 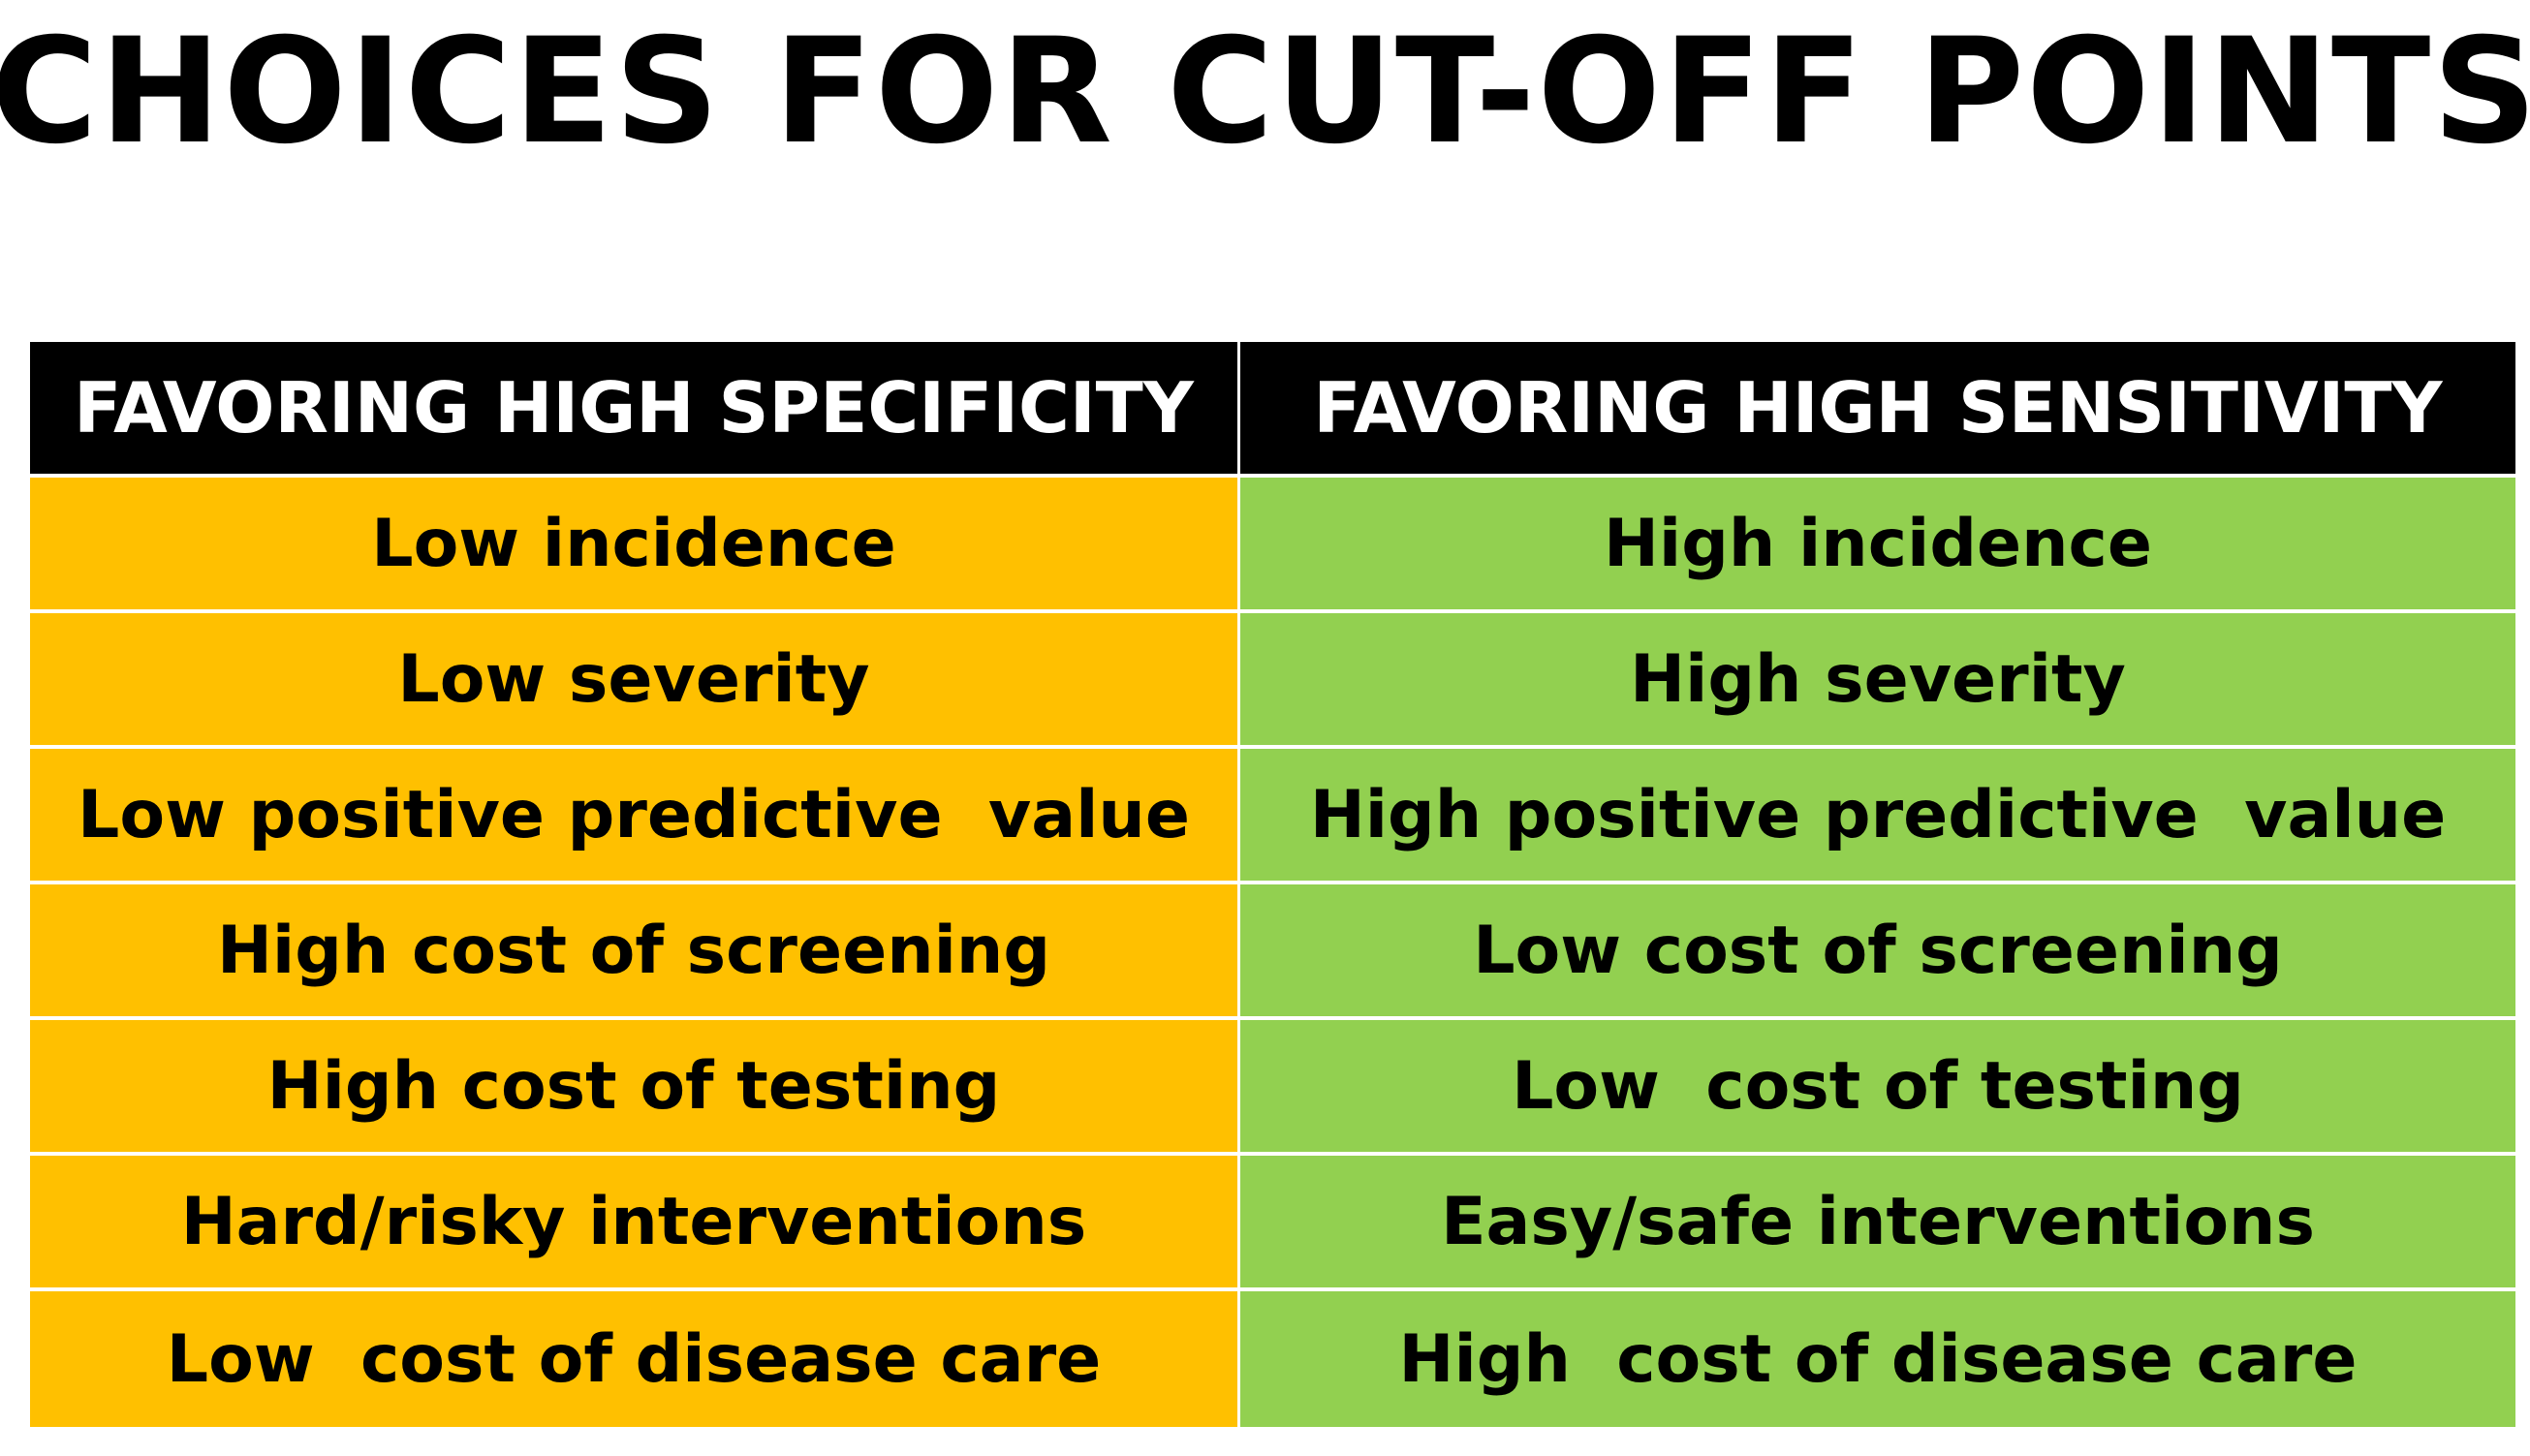 I want to click on table-cell-sensitivity: High cost of disease care, so click(x=1877, y=1359).